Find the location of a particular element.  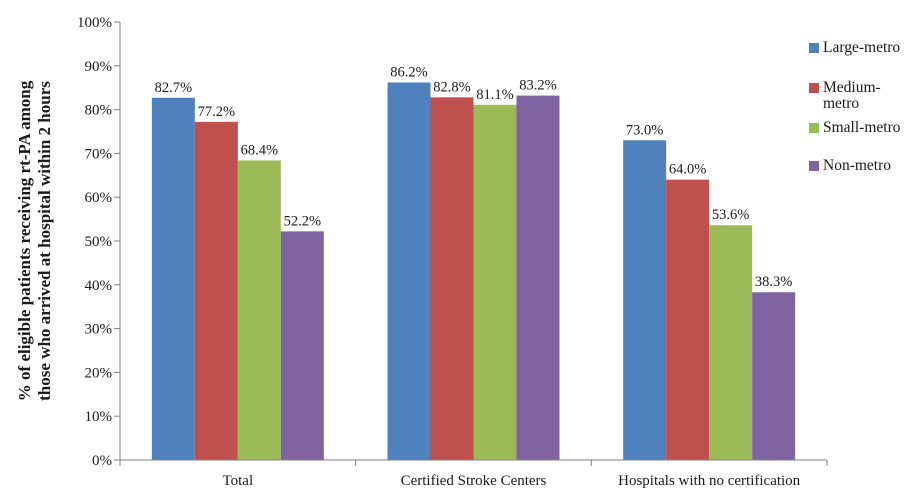

y-axis: 0% 10% 20% 30% 40% 50% 60% 70% 80% 90% 100% is located at coordinates (99, 242).